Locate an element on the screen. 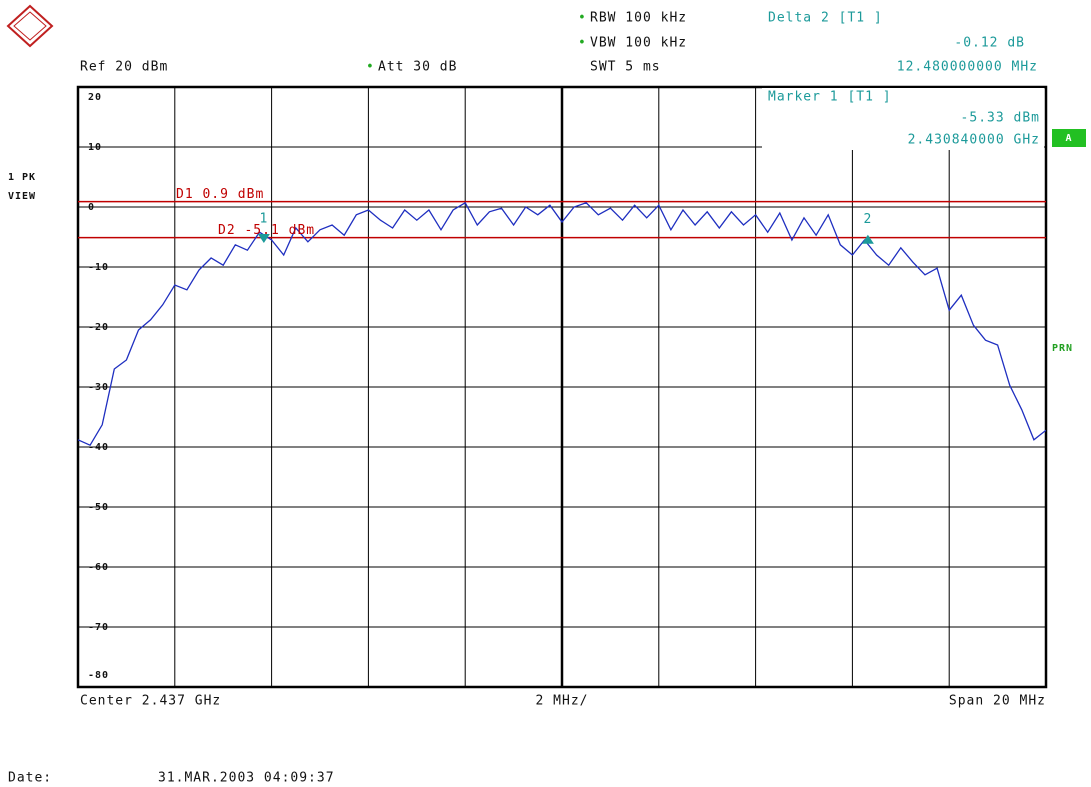 The height and width of the screenshot is (787, 1091). delta-title: Delta 2 [T1 ] is located at coordinates (825, 18).